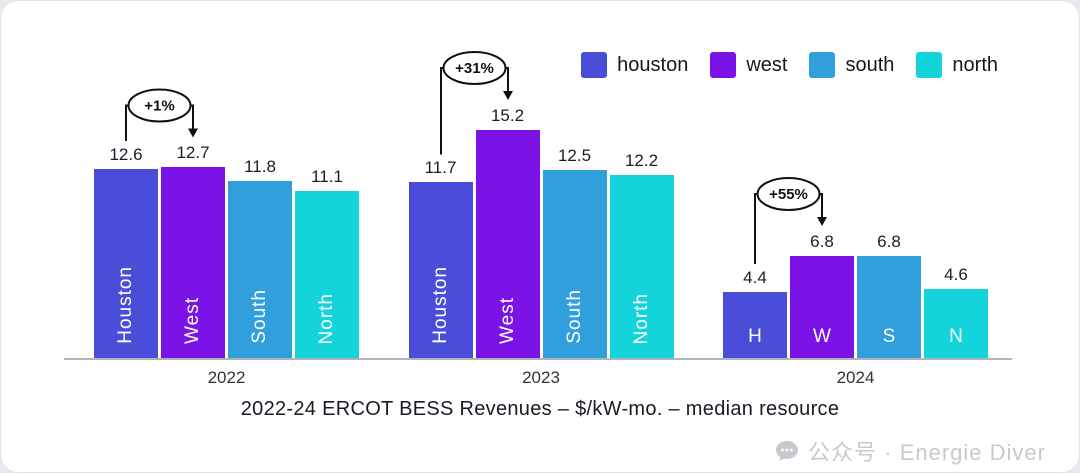 The image size is (1080, 473). I want to click on bar-west-2022: West, so click(193, 262).